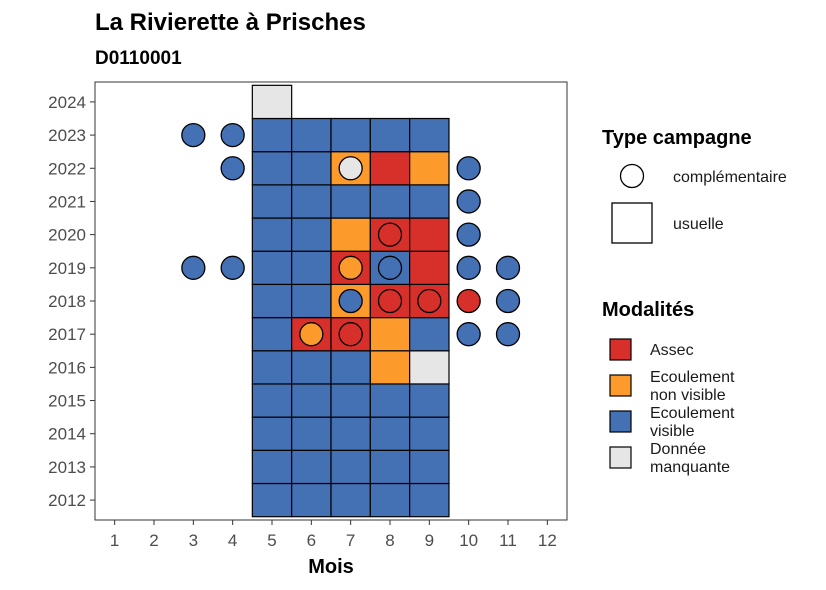 The width and height of the screenshot is (826, 590). What do you see at coordinates (138, 58) in the screenshot?
I see `chart-subtitle: D0110001` at bounding box center [138, 58].